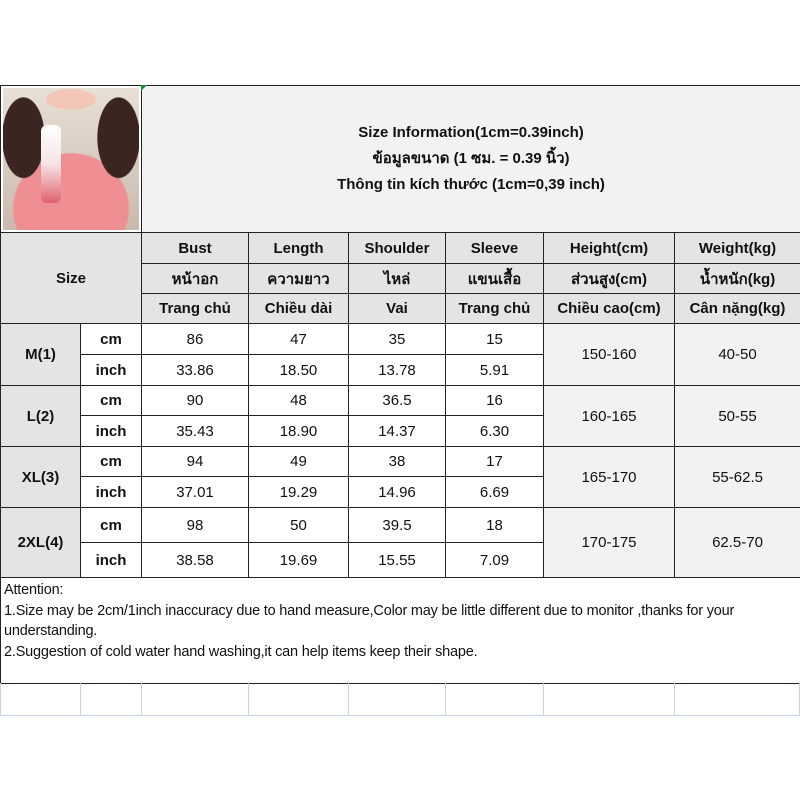 The width and height of the screenshot is (800, 800). Describe the element at coordinates (195, 560) in the screenshot. I see `measurement-cell: 38.58` at that location.